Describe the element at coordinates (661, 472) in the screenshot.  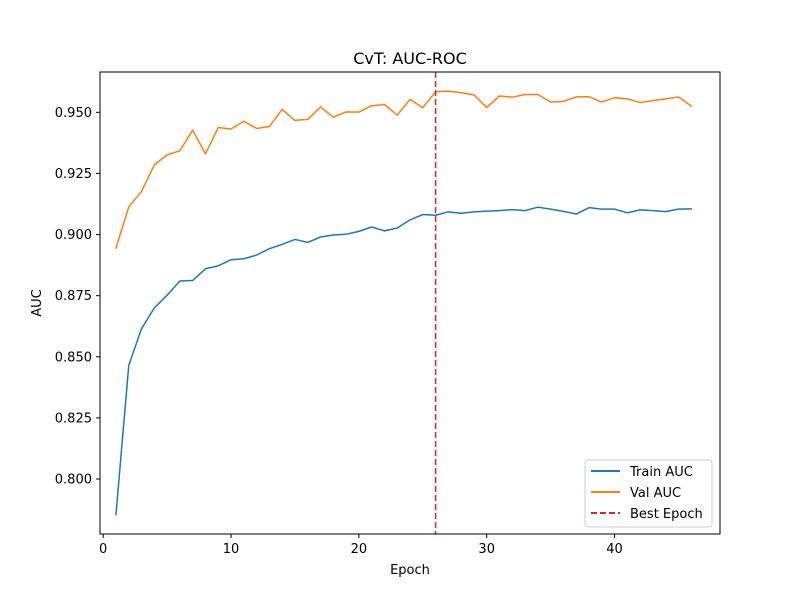
I see `legend-label-train-auc: Train AUC` at that location.